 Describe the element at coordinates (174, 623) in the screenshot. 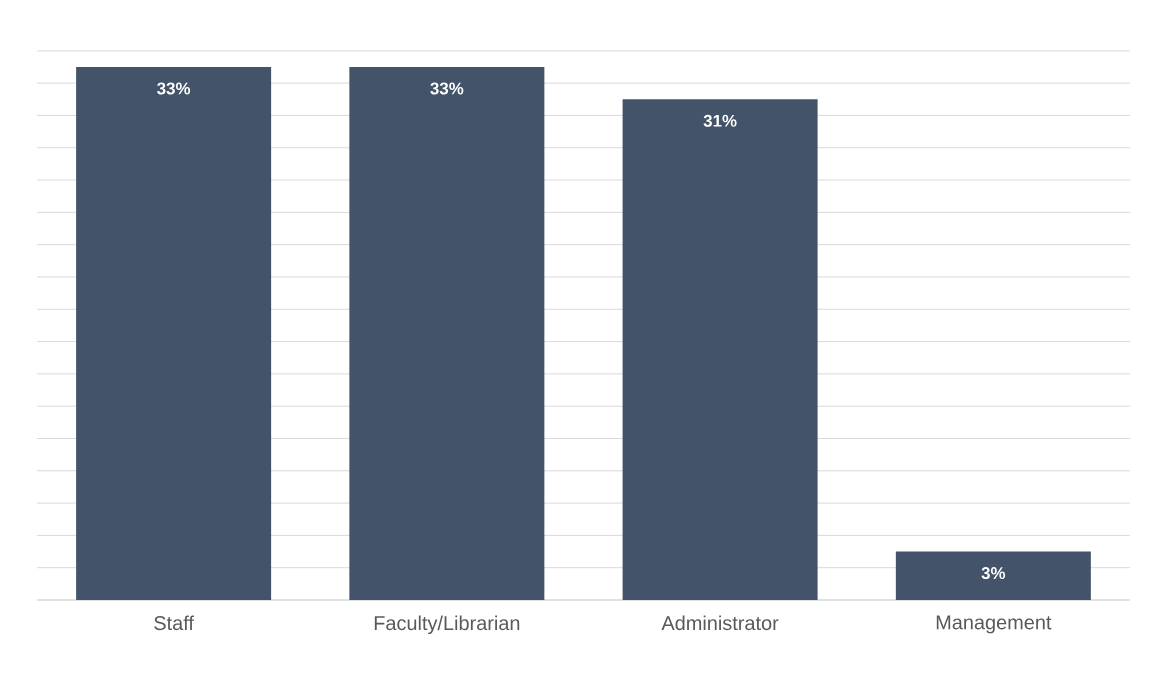

I see `x-tick-label: Staff` at that location.